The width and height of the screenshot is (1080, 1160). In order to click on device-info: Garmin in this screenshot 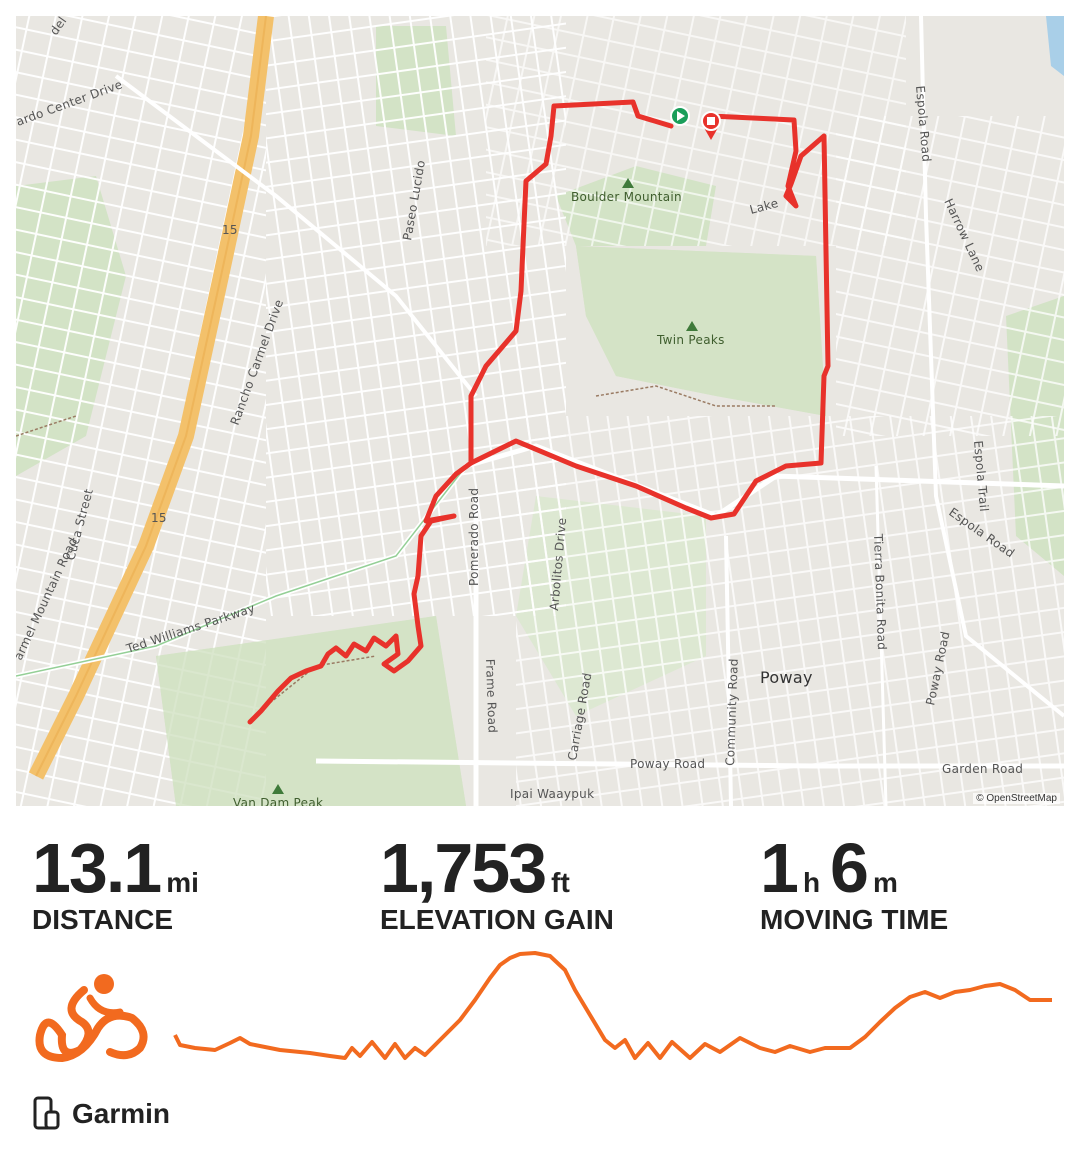, I will do `click(101, 1114)`.